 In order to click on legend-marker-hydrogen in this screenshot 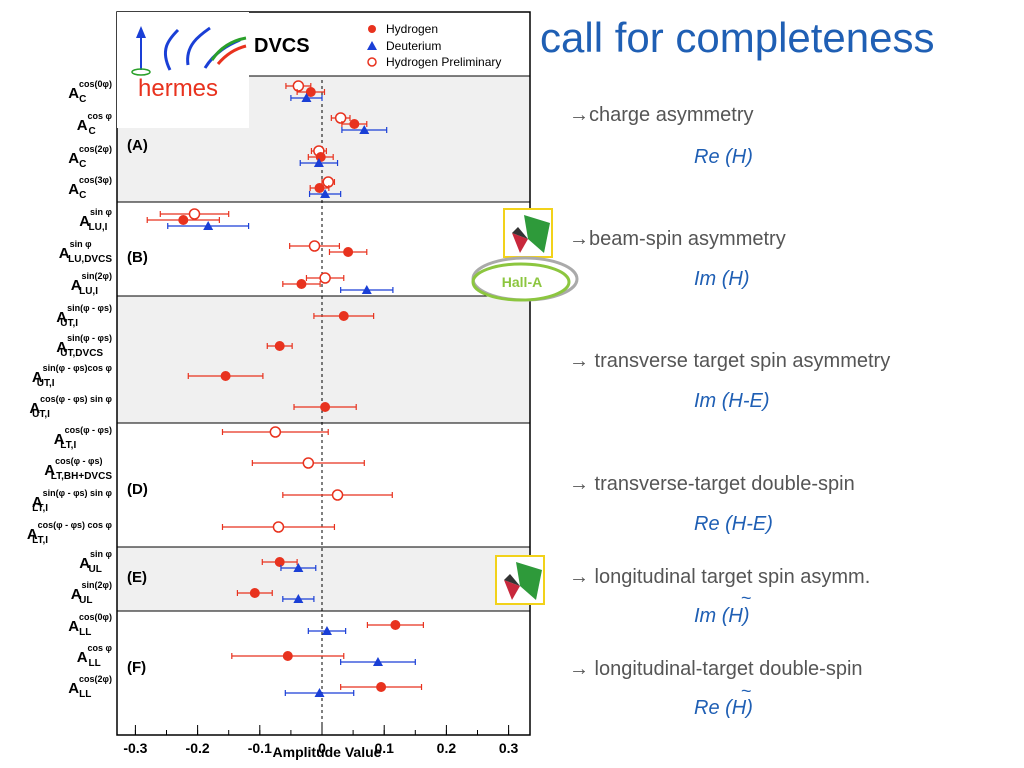, I will do `click(372, 29)`.